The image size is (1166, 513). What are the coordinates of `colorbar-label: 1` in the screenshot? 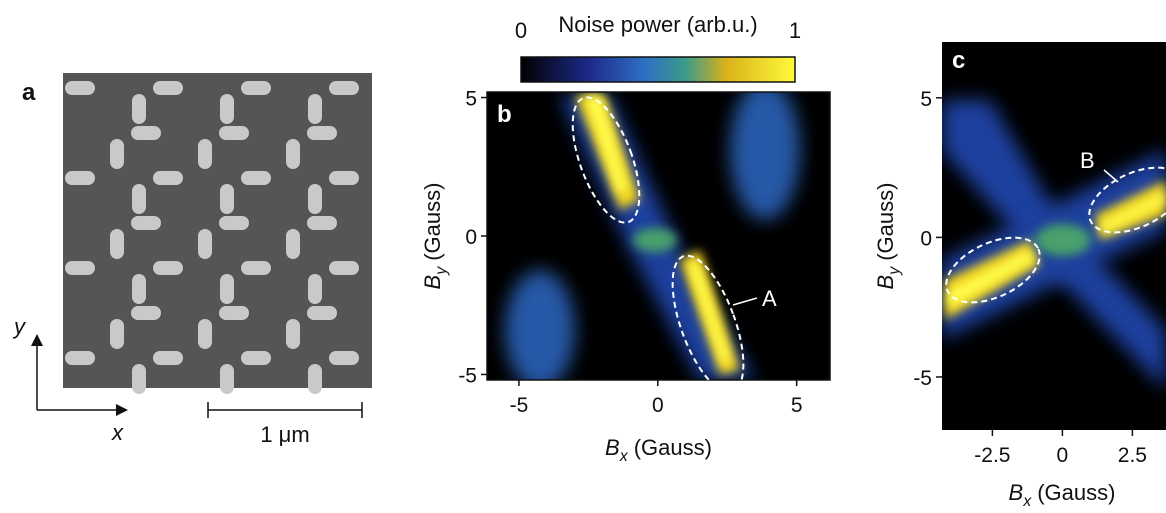 It's located at (795, 30).